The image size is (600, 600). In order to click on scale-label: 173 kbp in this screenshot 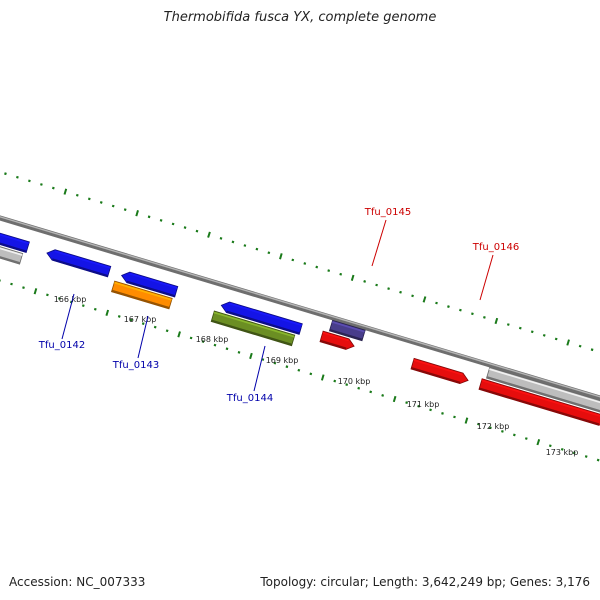, I will do `click(562, 452)`.